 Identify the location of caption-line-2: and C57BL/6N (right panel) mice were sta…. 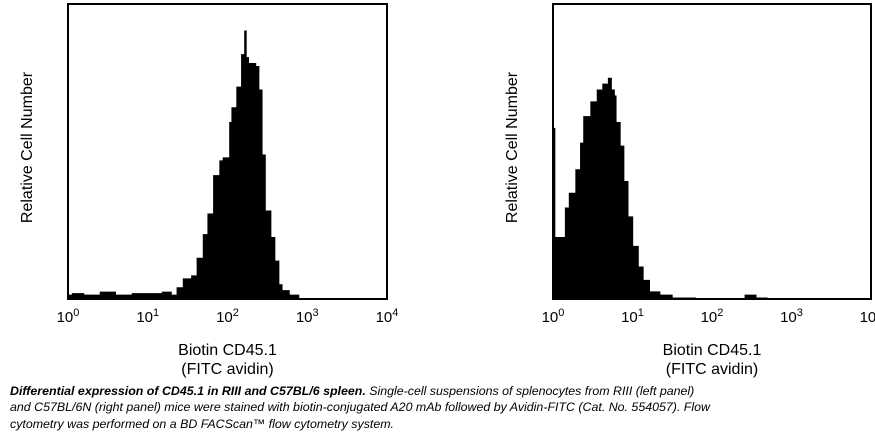
(360, 407).